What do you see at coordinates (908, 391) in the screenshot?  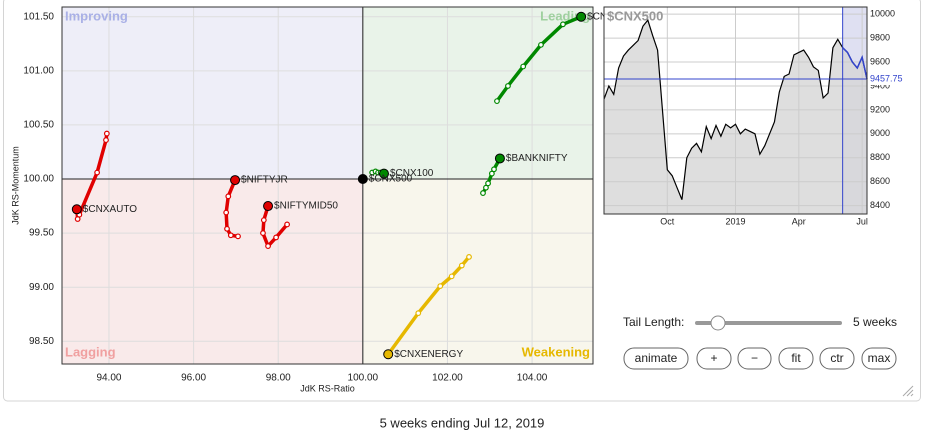 I see `resize-grip` at bounding box center [908, 391].